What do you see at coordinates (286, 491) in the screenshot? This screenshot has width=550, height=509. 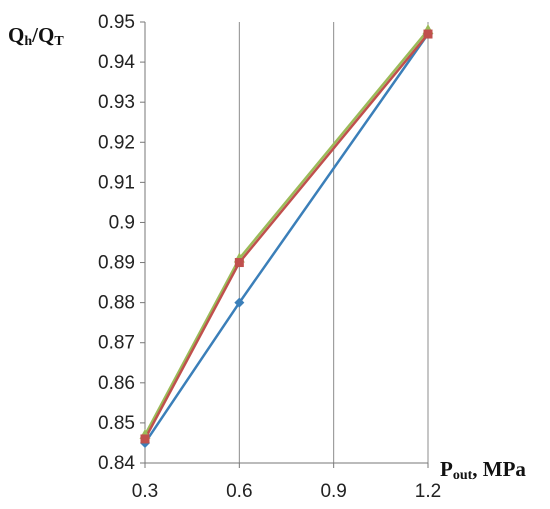 I see `x-tick-labels: 0.3 0.6 0.9 1.2` at bounding box center [286, 491].